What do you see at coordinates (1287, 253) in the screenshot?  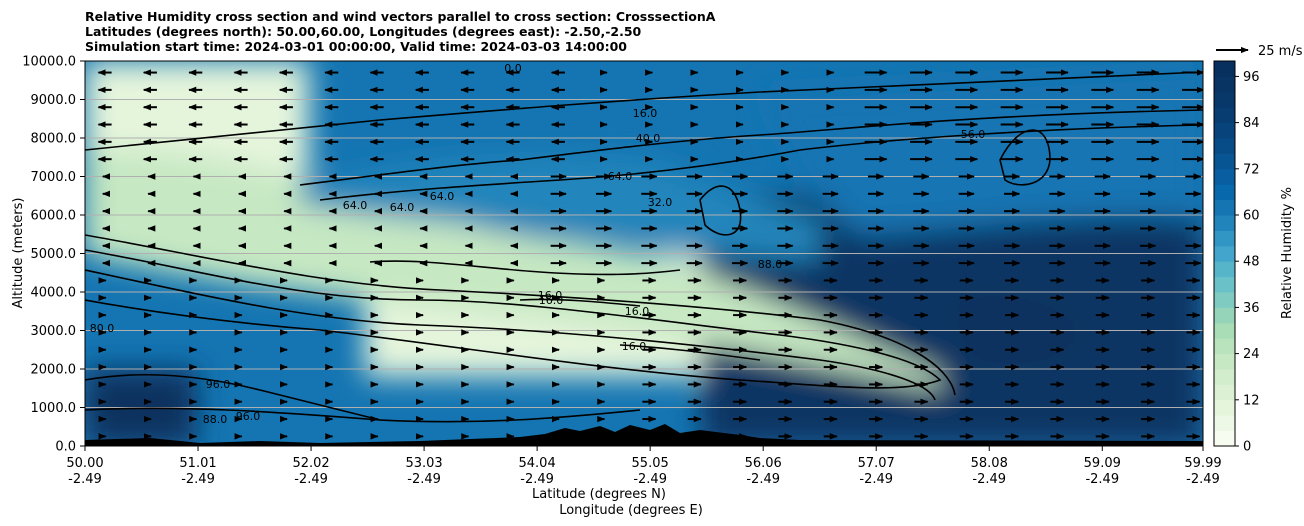 I see `colorbar-label: Relative Humidity %` at bounding box center [1287, 253].